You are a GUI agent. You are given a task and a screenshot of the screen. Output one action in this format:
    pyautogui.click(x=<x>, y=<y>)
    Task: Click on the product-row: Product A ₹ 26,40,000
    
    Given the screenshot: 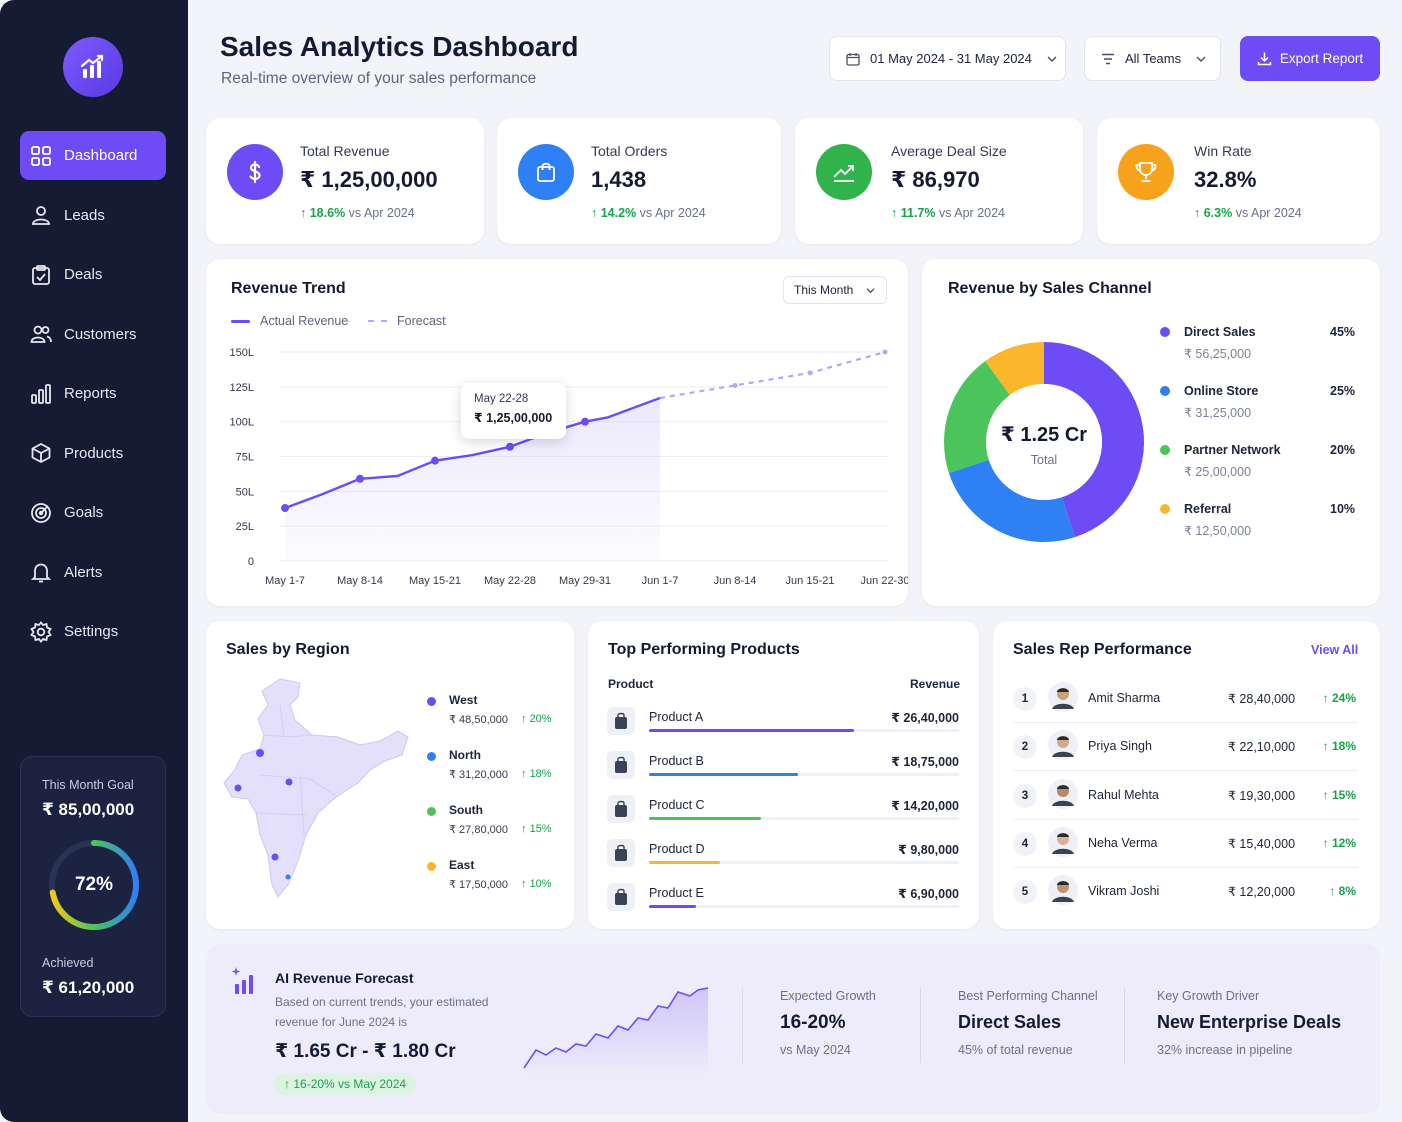 What is the action you would take?
    pyautogui.click(x=783, y=727)
    